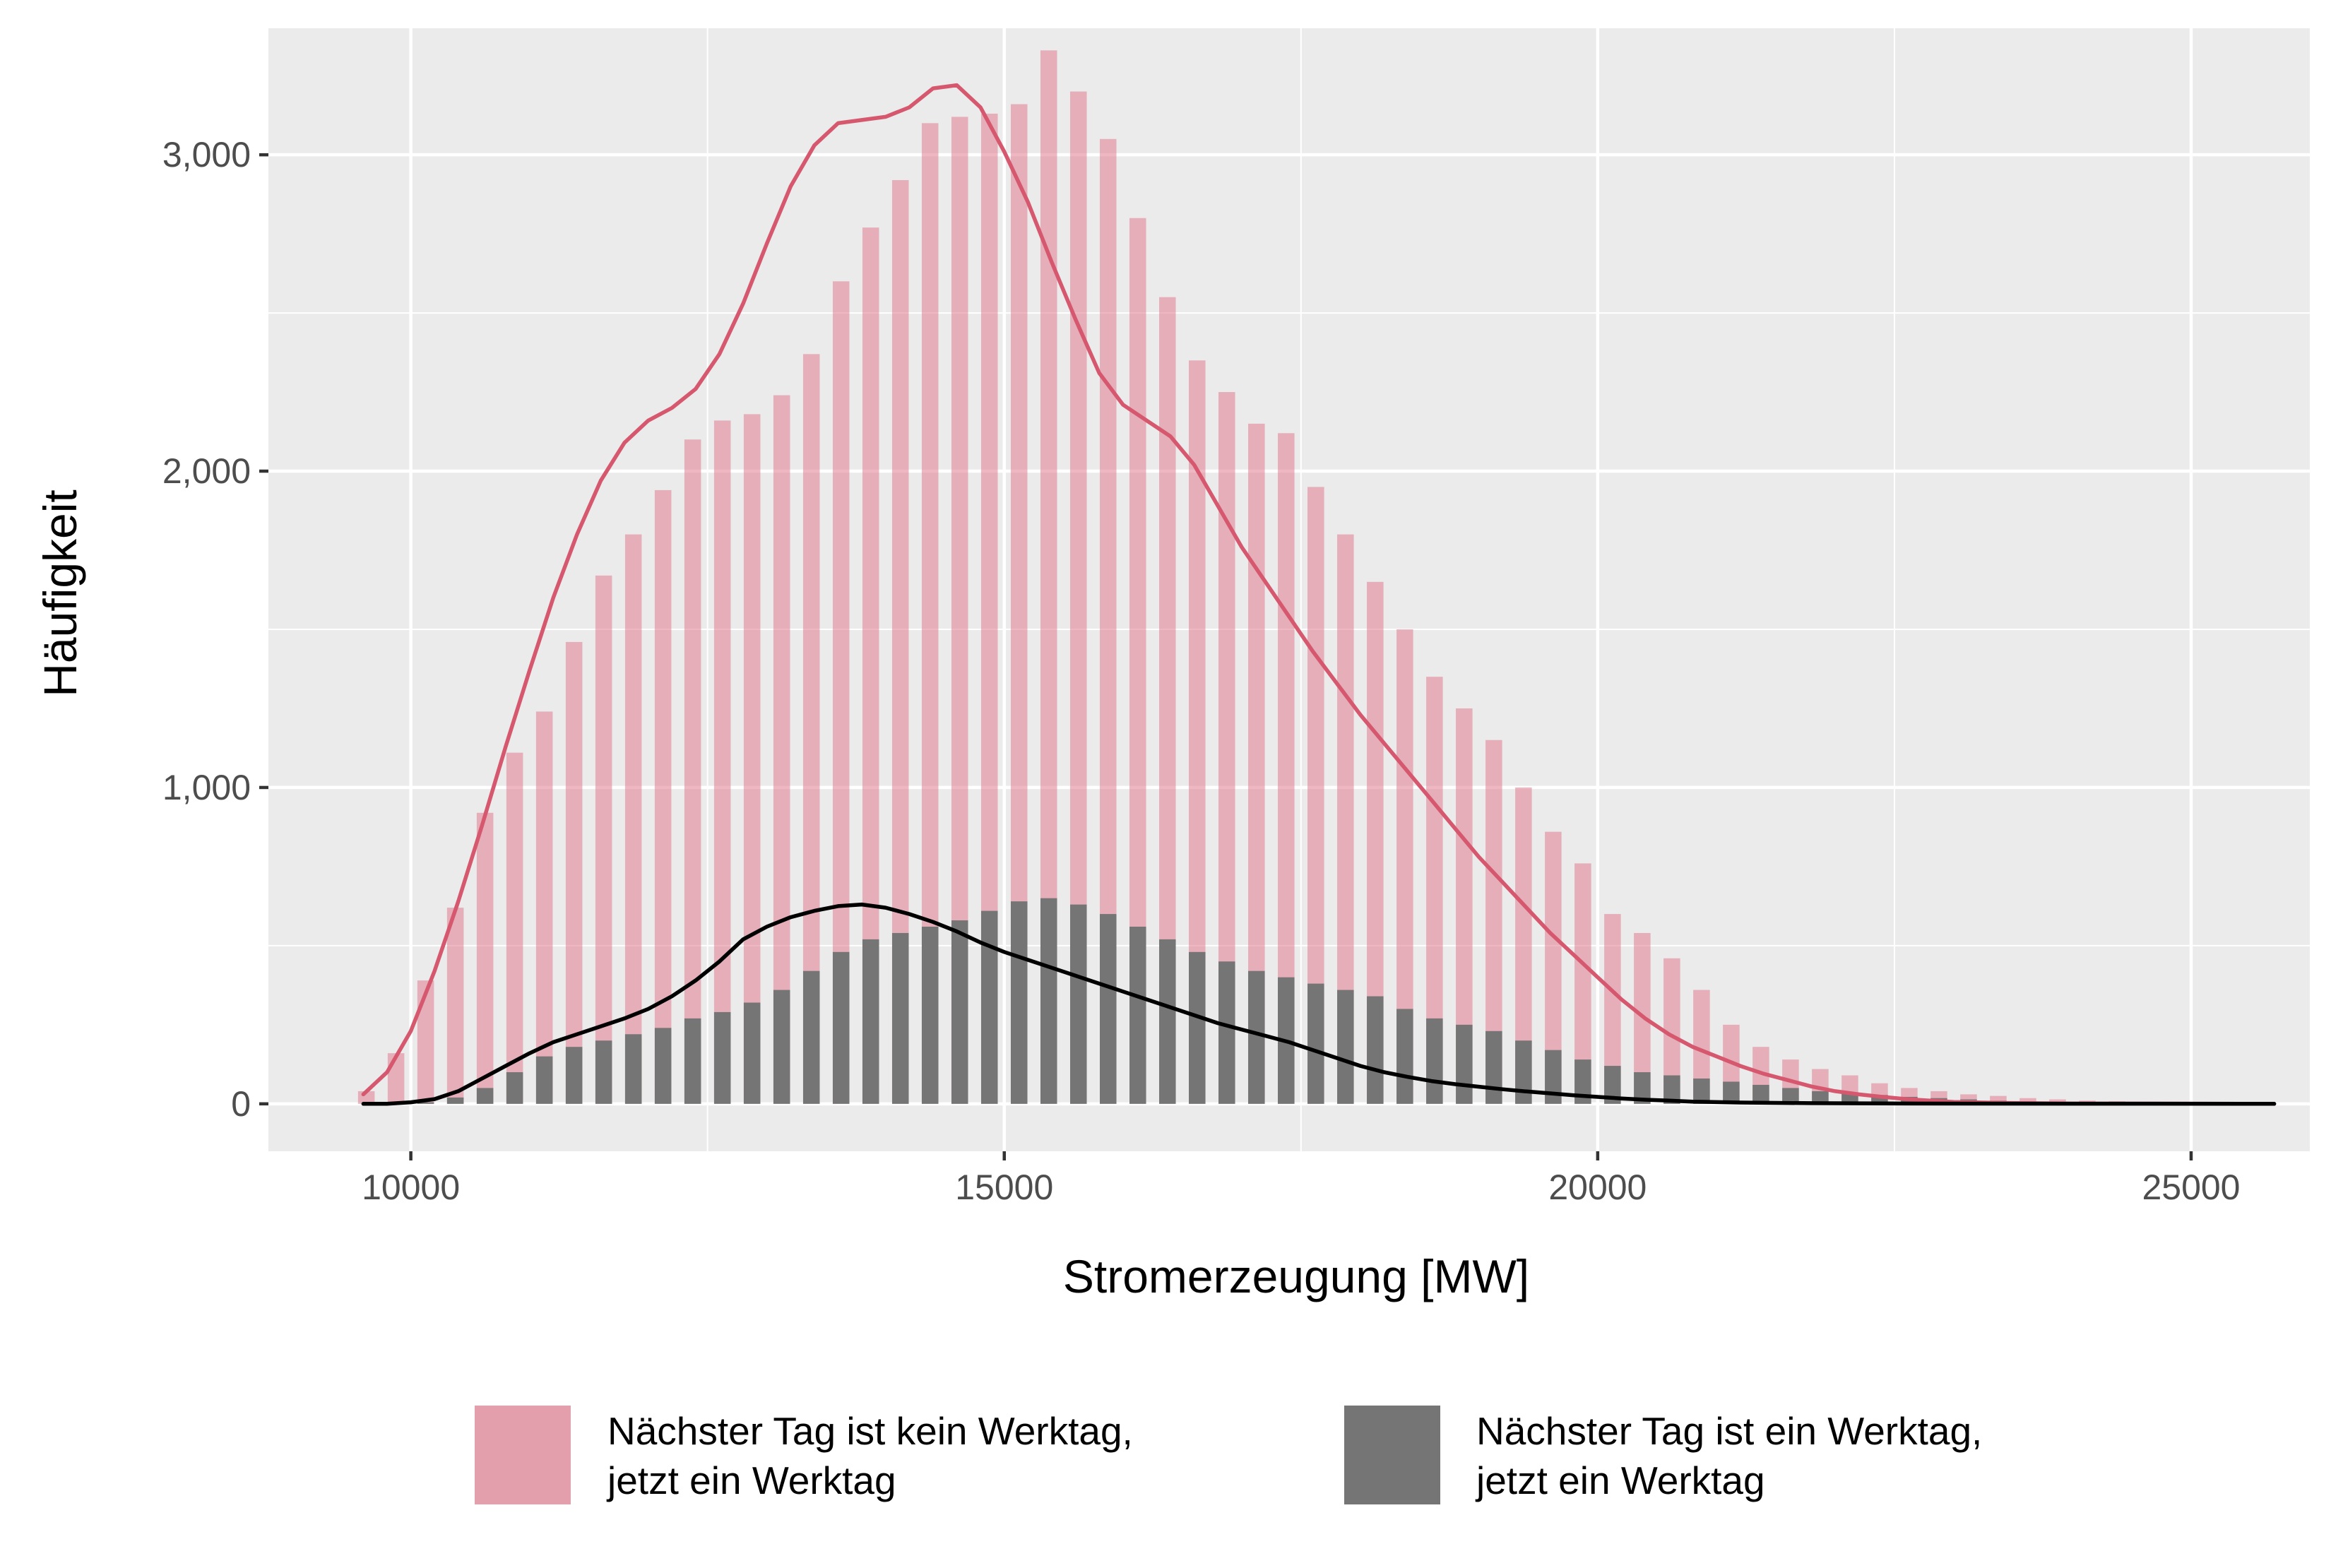  I want to click on x-tick-label: 15000, so click(1004, 1187).